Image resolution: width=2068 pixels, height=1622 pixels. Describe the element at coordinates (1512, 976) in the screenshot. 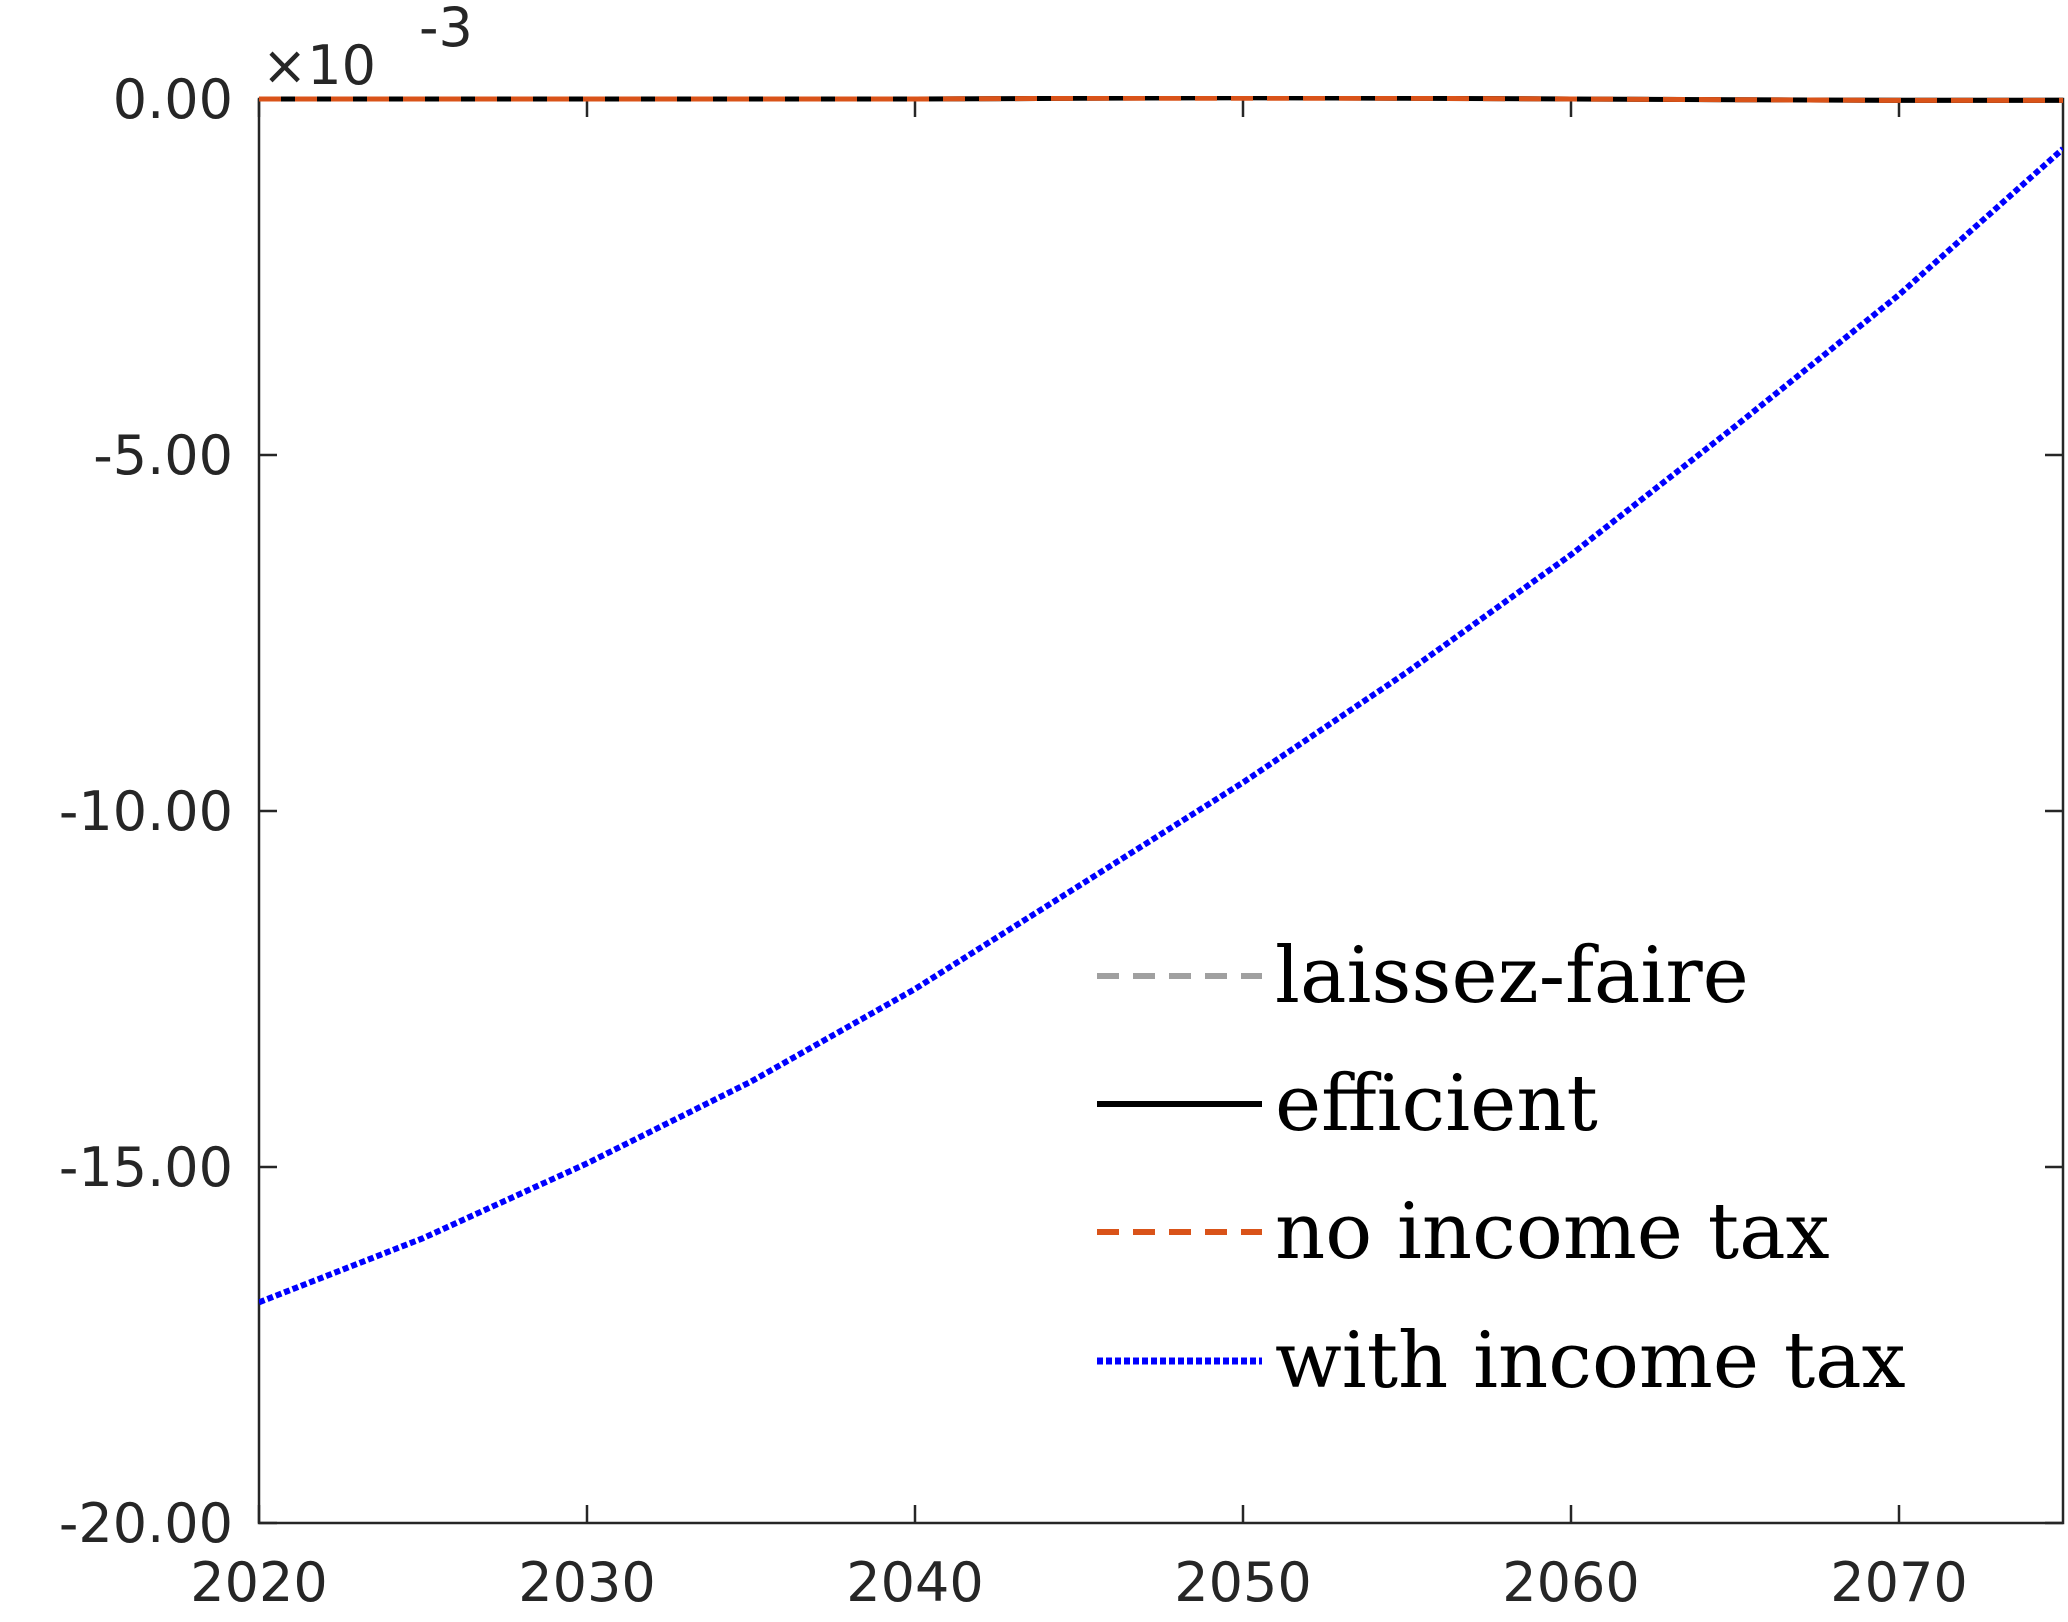

I see `legend-label-1: laissez-faire` at that location.